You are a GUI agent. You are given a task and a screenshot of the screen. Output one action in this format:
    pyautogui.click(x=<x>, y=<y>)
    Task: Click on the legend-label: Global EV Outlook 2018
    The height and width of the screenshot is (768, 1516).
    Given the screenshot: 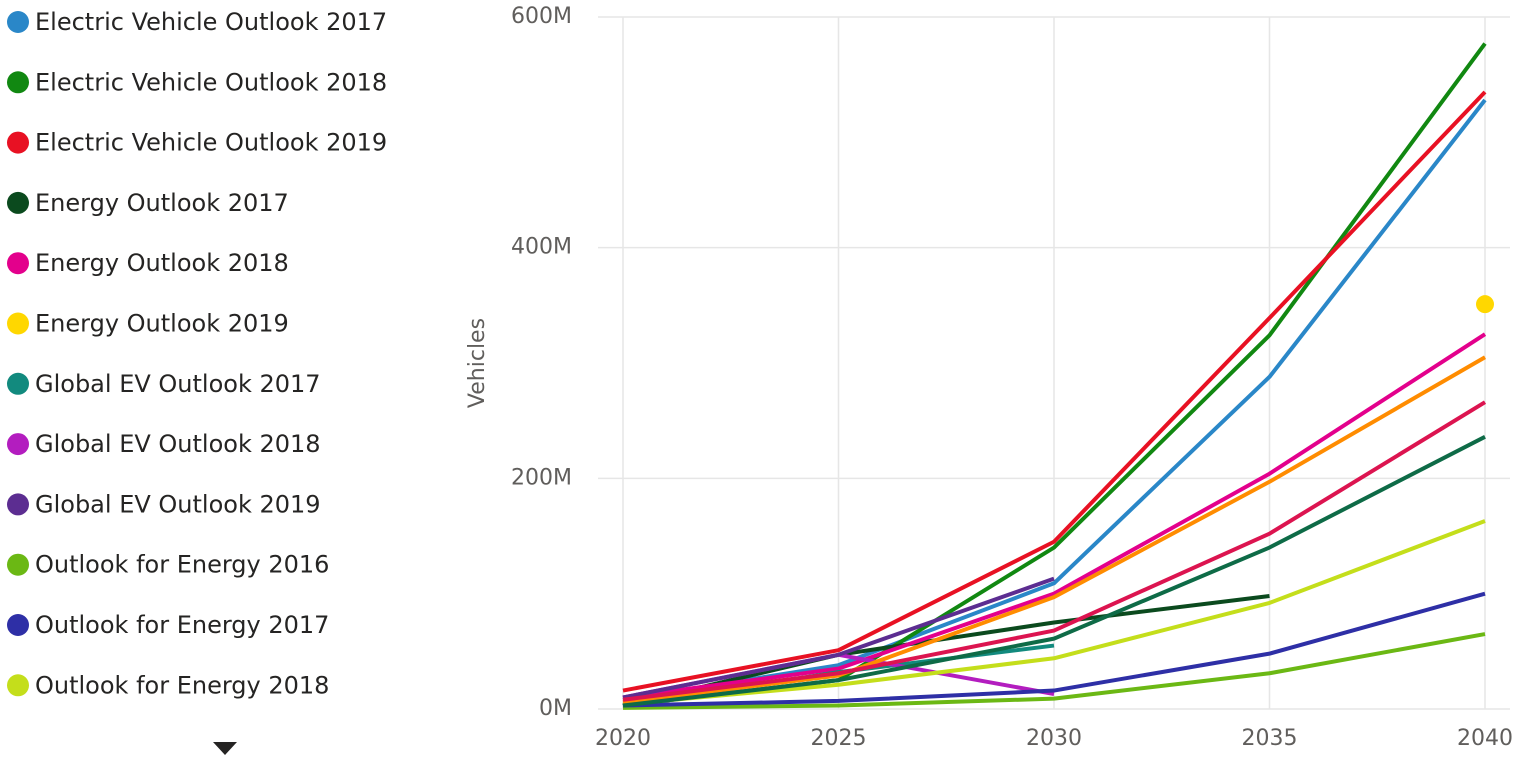 What is the action you would take?
    pyautogui.click(x=178, y=444)
    